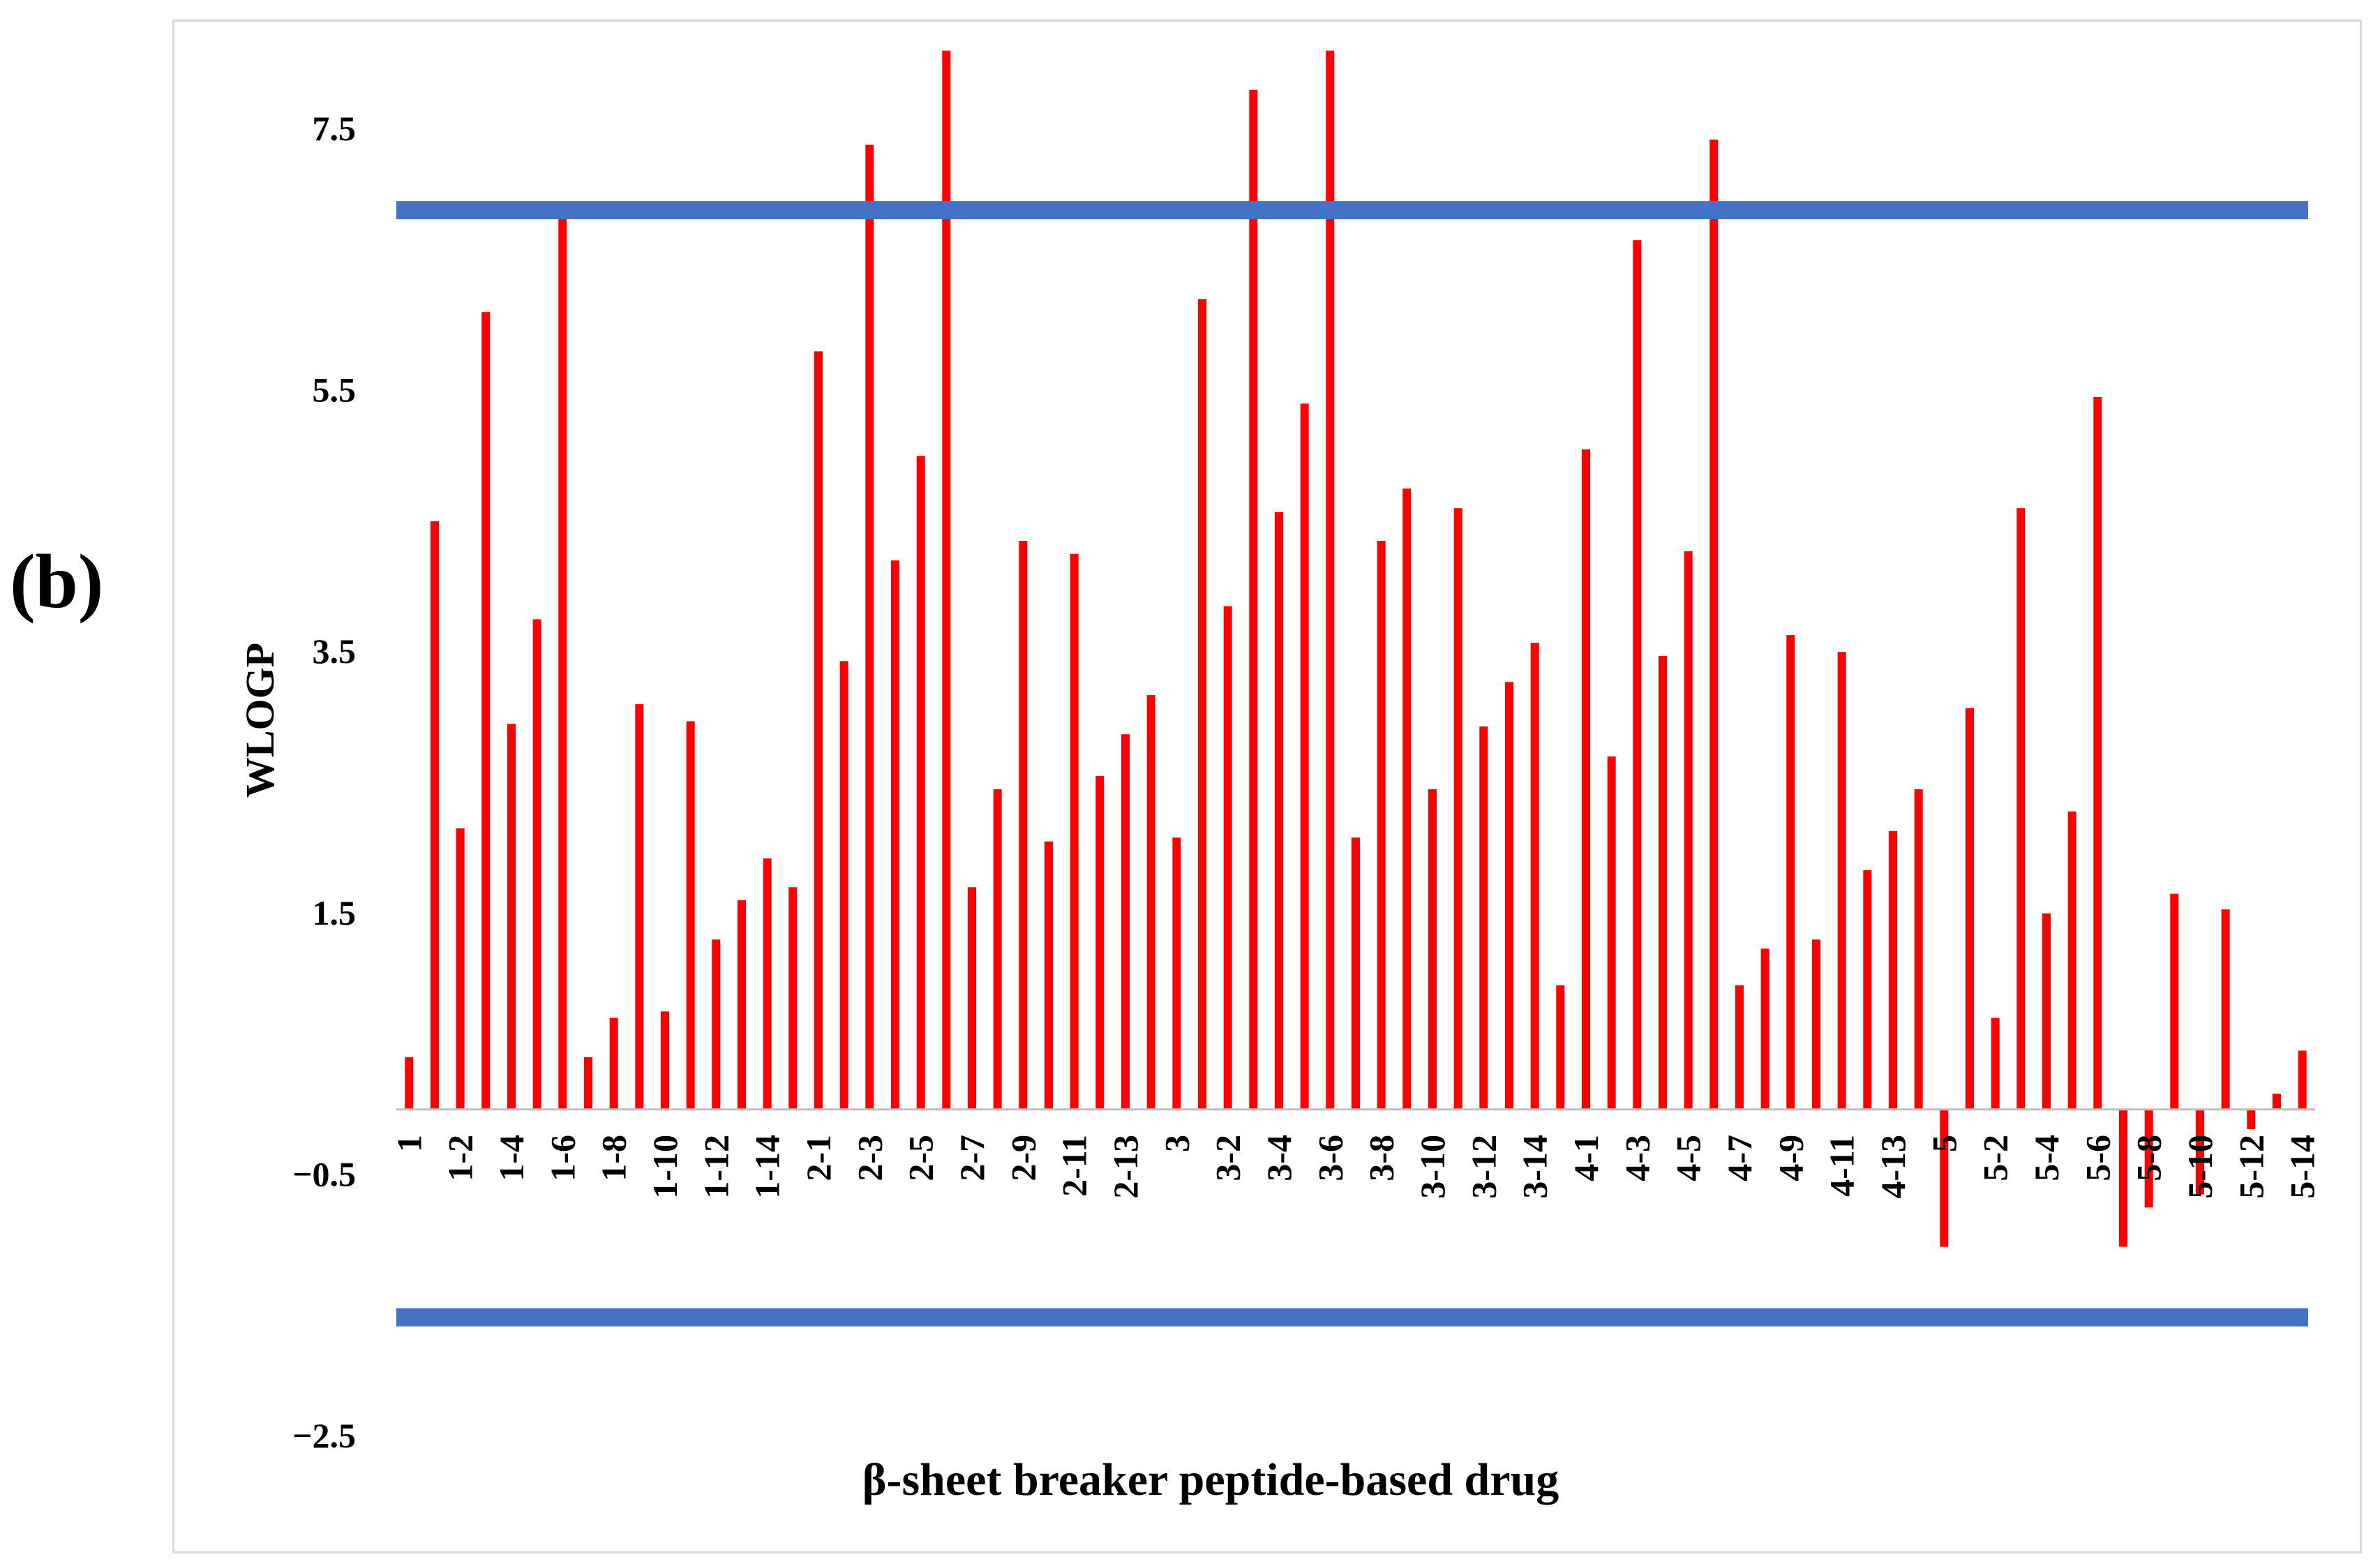 The width and height of the screenshot is (2380, 1566). Describe the element at coordinates (1842, 1166) in the screenshot. I see `x-tick-label: 4-11` at that location.